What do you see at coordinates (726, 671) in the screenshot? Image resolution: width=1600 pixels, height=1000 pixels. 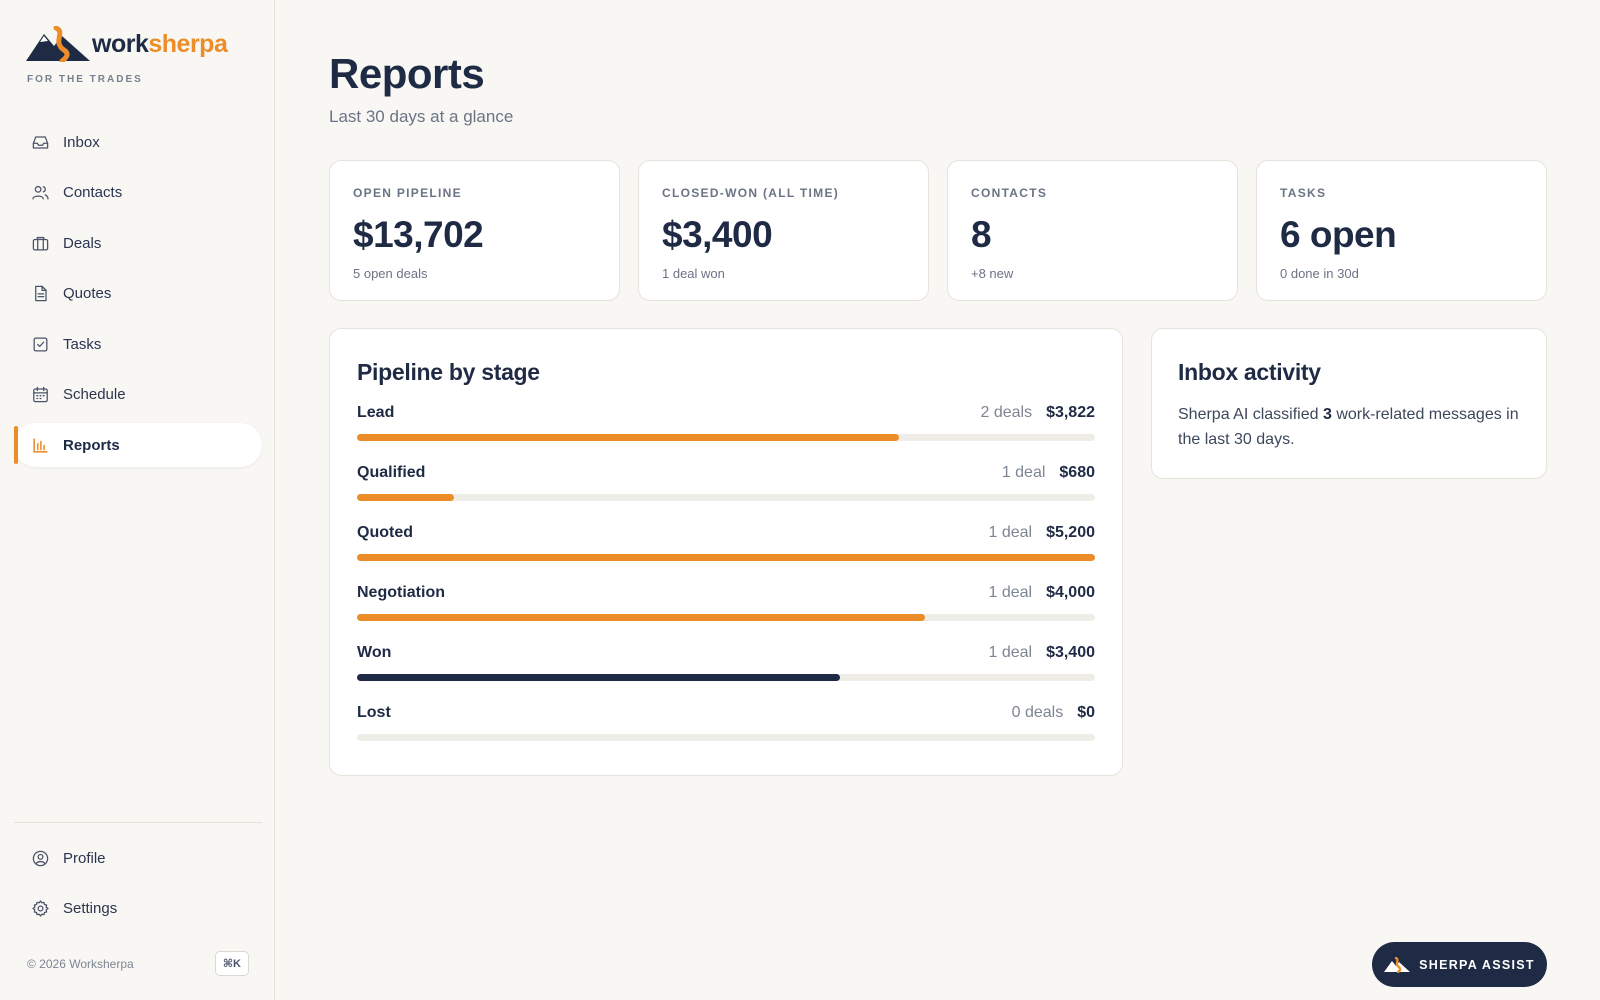 I see `stage-row-won: Won 1 deal $3,400` at bounding box center [726, 671].